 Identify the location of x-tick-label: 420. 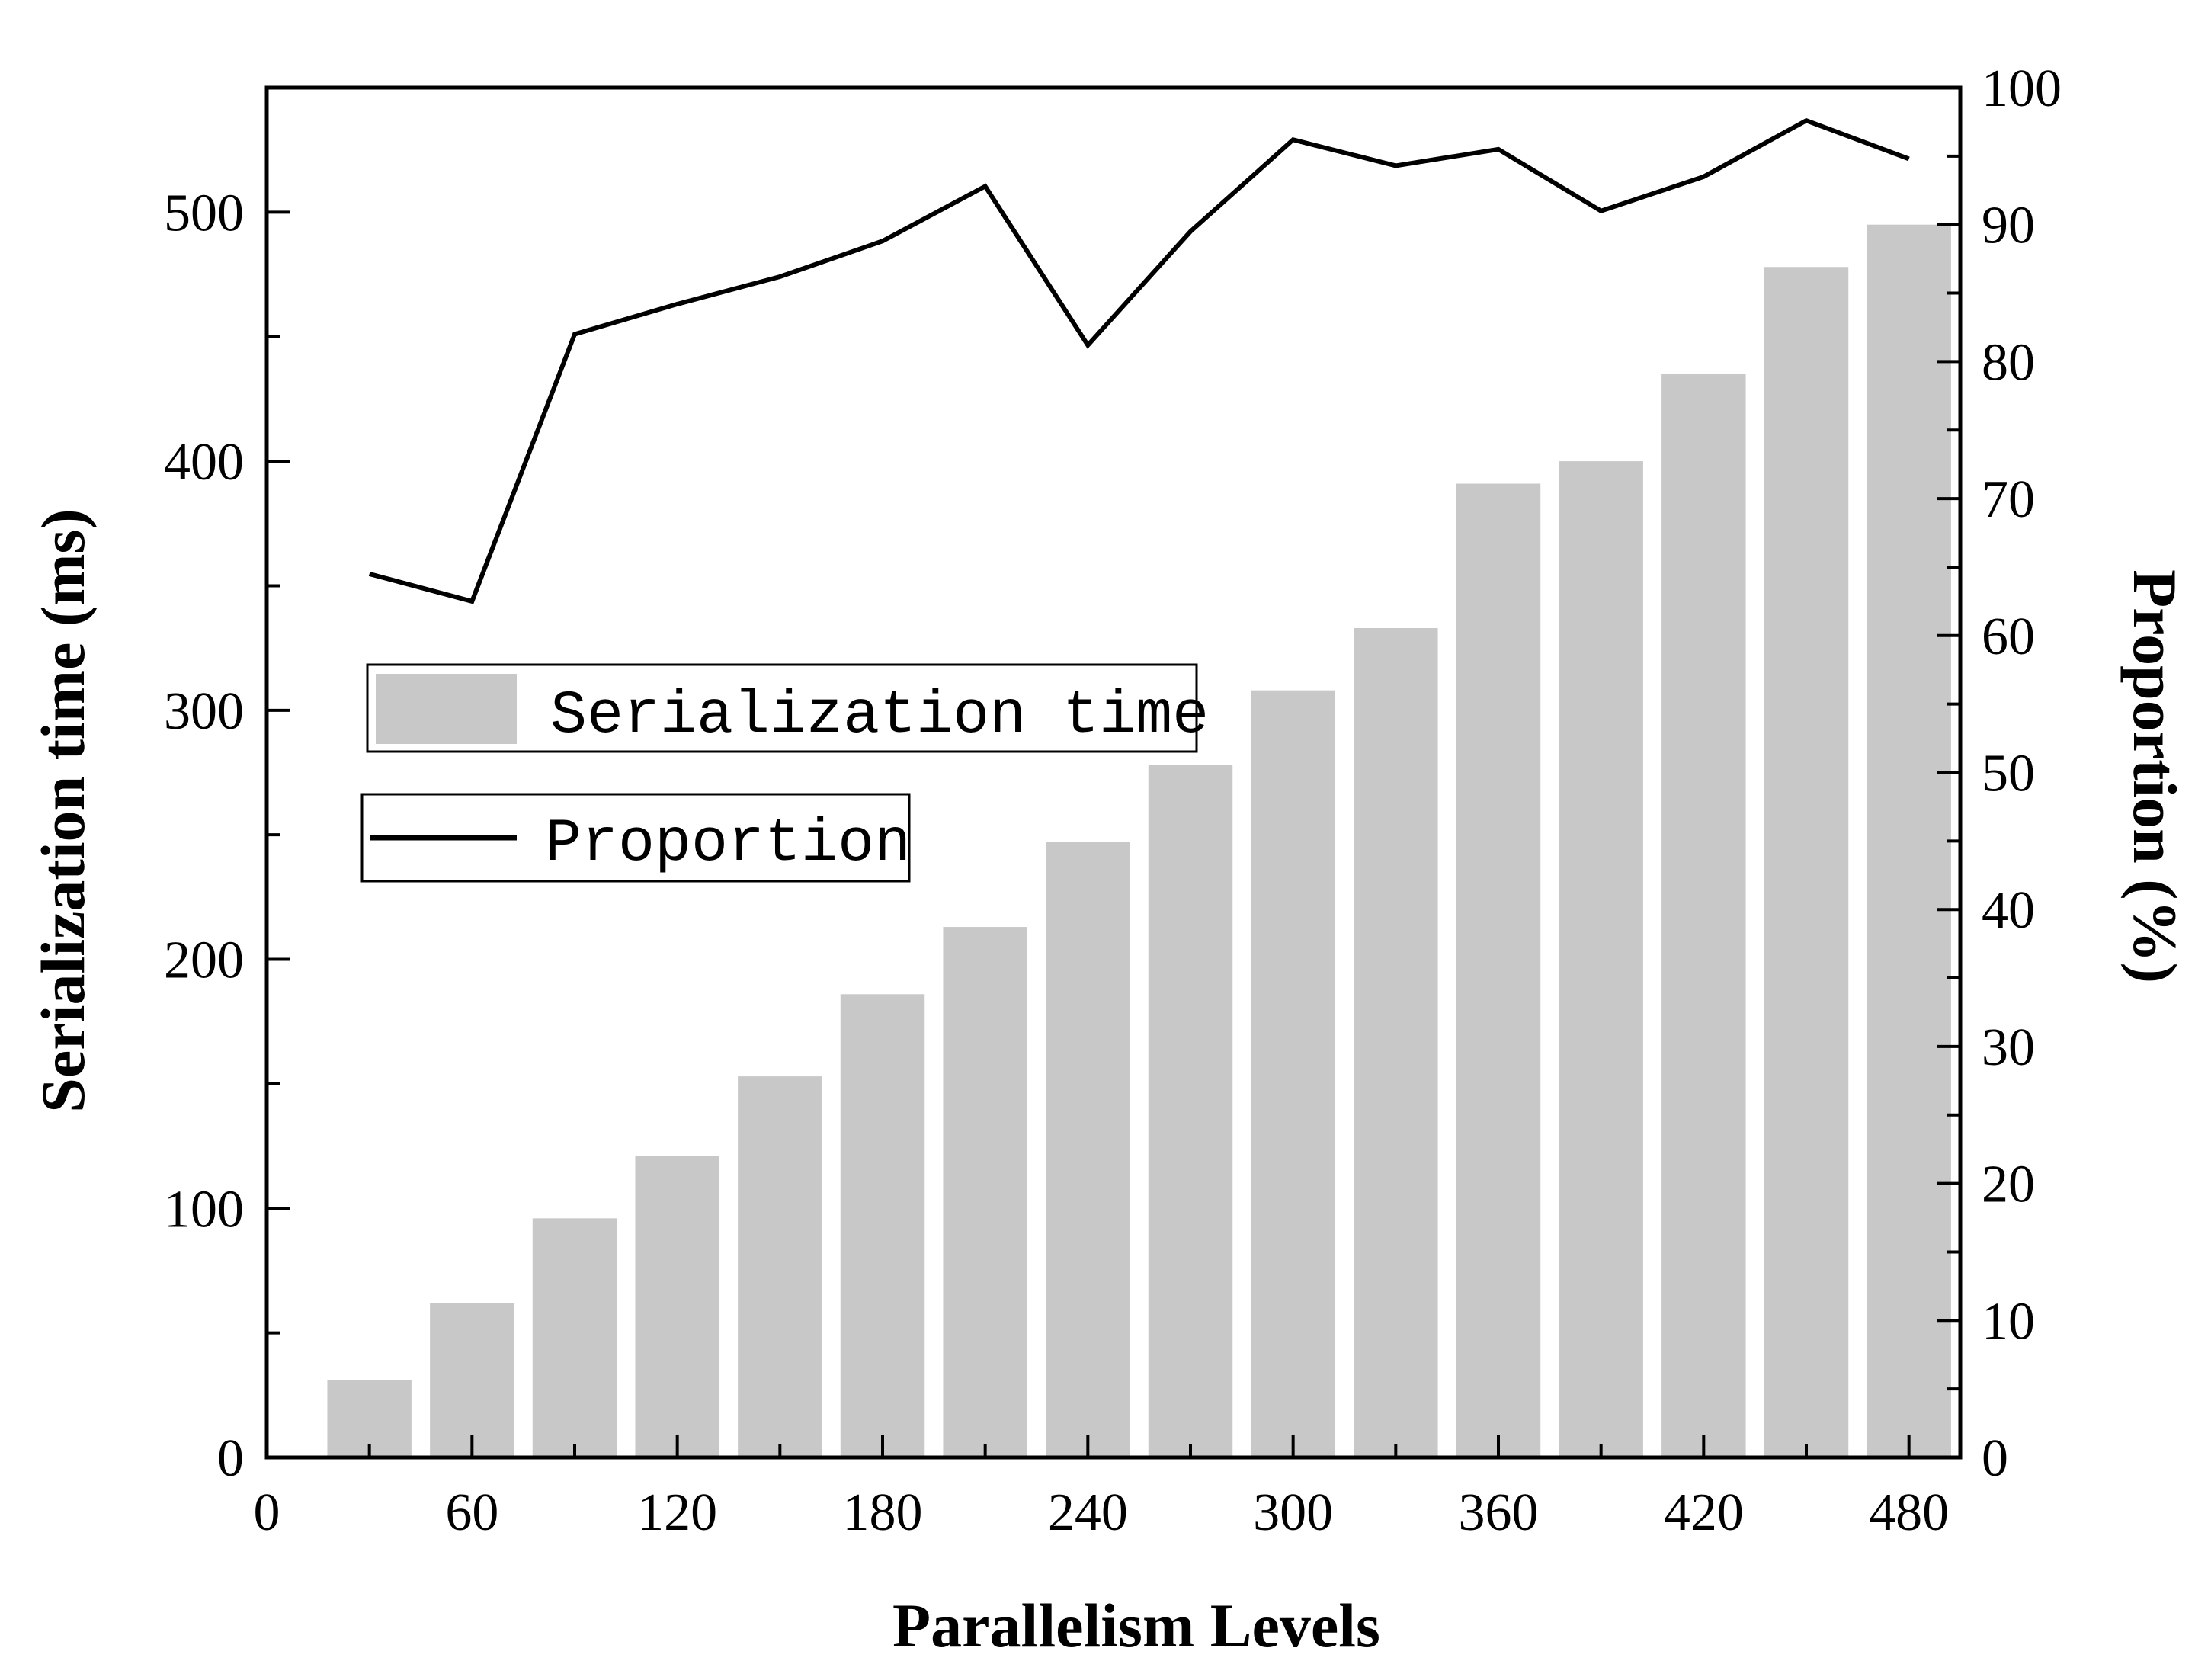
(1704, 1512).